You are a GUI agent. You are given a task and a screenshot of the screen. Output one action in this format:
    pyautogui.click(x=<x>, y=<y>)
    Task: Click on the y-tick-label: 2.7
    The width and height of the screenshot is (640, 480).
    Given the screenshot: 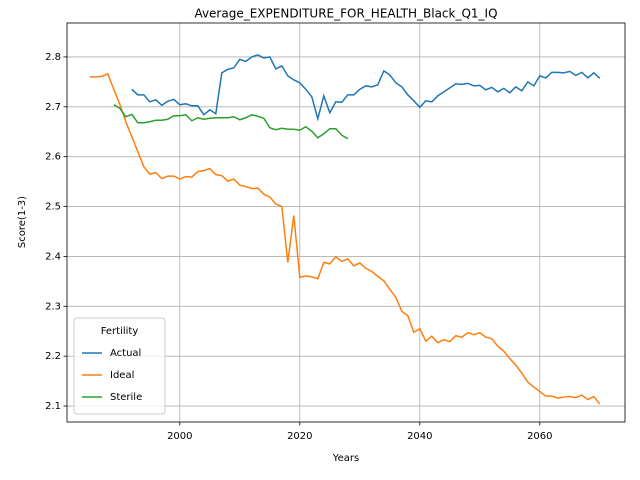 What is the action you would take?
    pyautogui.click(x=53, y=107)
    